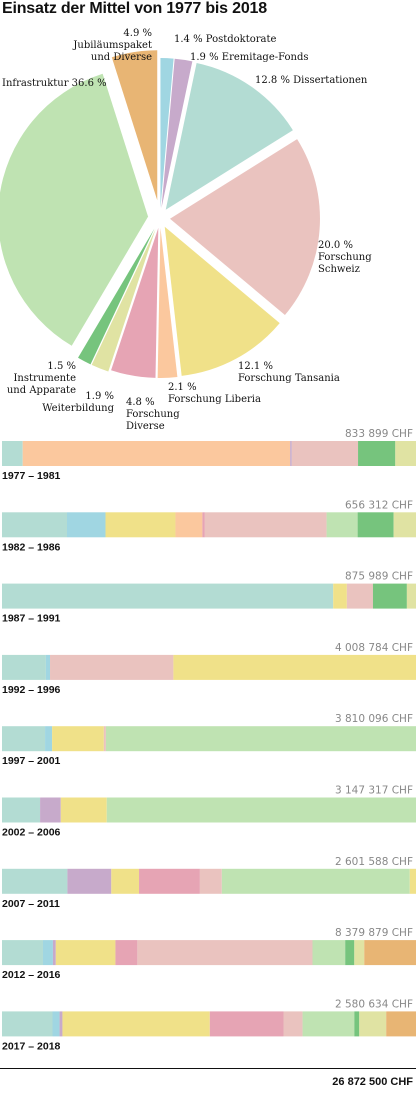 This screenshot has width=416, height=1098. I want to click on pie-slice-eremitage, so click(177, 133).